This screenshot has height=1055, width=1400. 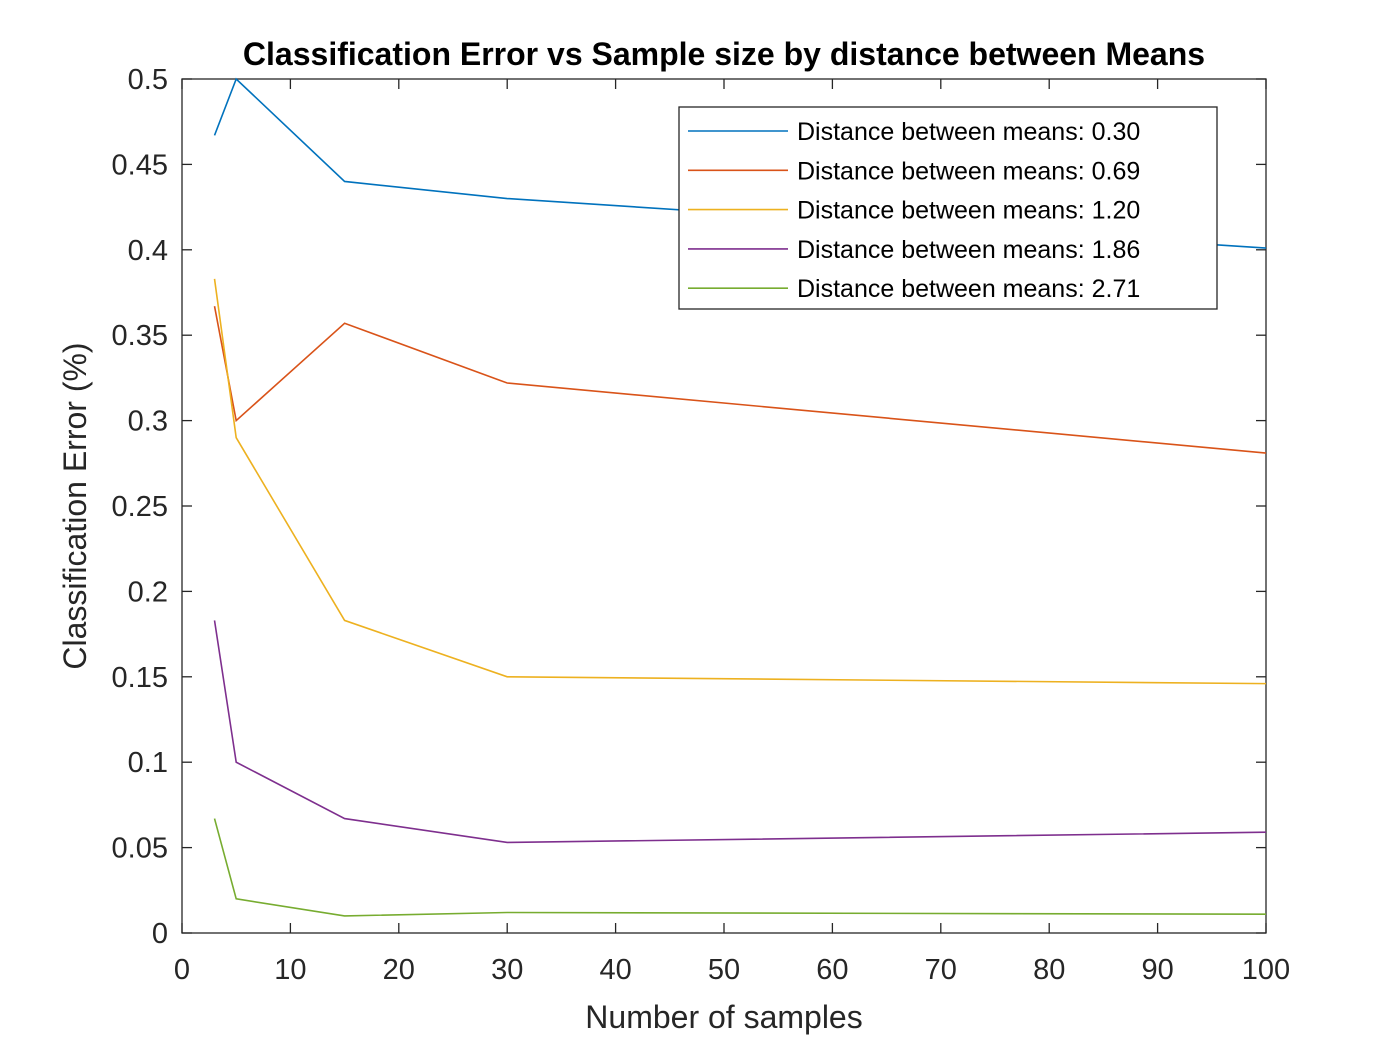 What do you see at coordinates (148, 763) in the screenshot?
I see `y-tick-label: 0.1` at bounding box center [148, 763].